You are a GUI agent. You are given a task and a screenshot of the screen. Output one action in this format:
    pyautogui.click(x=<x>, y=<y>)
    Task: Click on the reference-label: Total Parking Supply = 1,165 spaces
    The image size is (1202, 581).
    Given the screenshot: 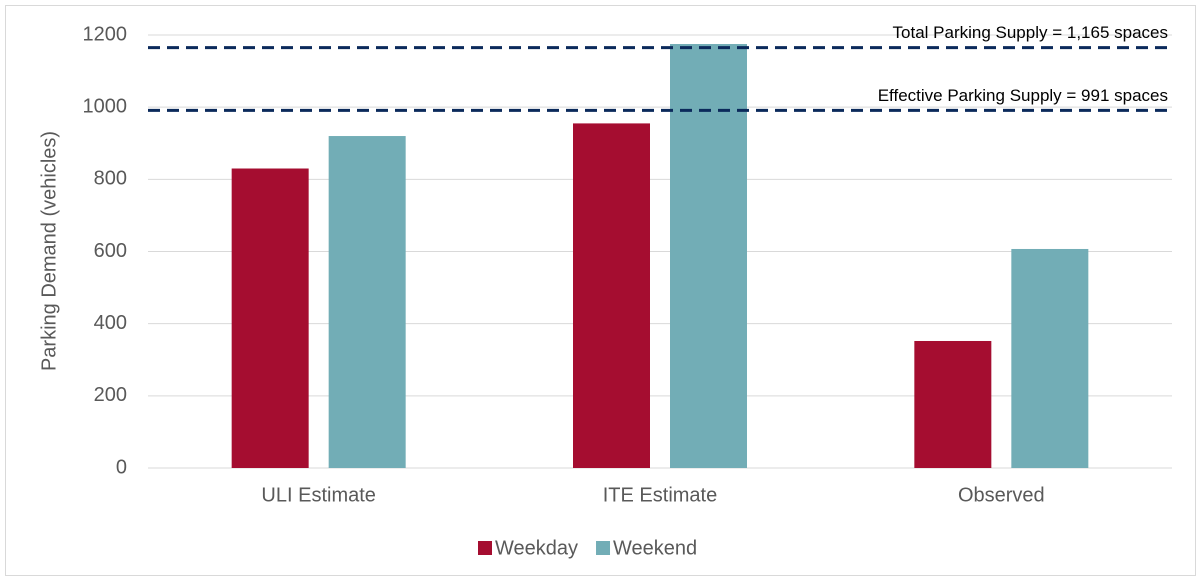 What is the action you would take?
    pyautogui.click(x=1030, y=32)
    